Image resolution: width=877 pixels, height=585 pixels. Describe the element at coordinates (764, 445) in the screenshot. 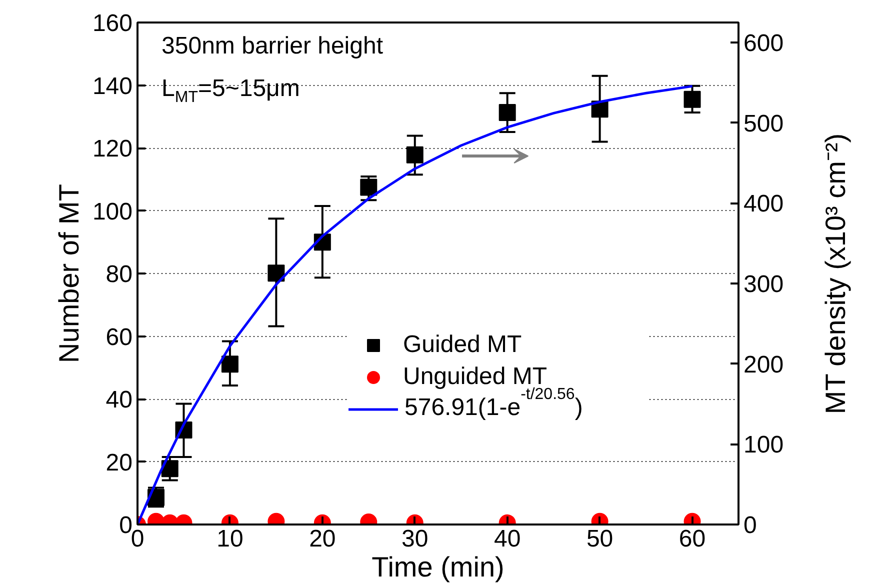

I see `y2-tick-label: 100` at that location.